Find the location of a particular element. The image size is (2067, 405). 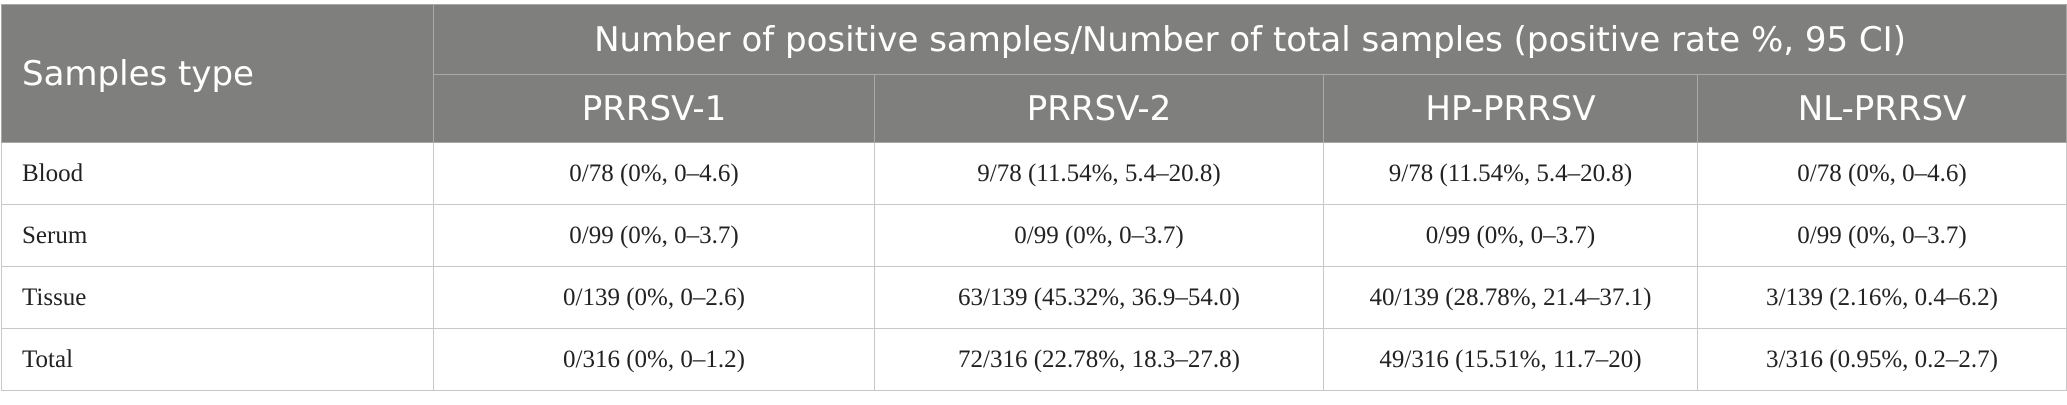

column-header-prrsv-1: PRRSV-1 is located at coordinates (654, 108).